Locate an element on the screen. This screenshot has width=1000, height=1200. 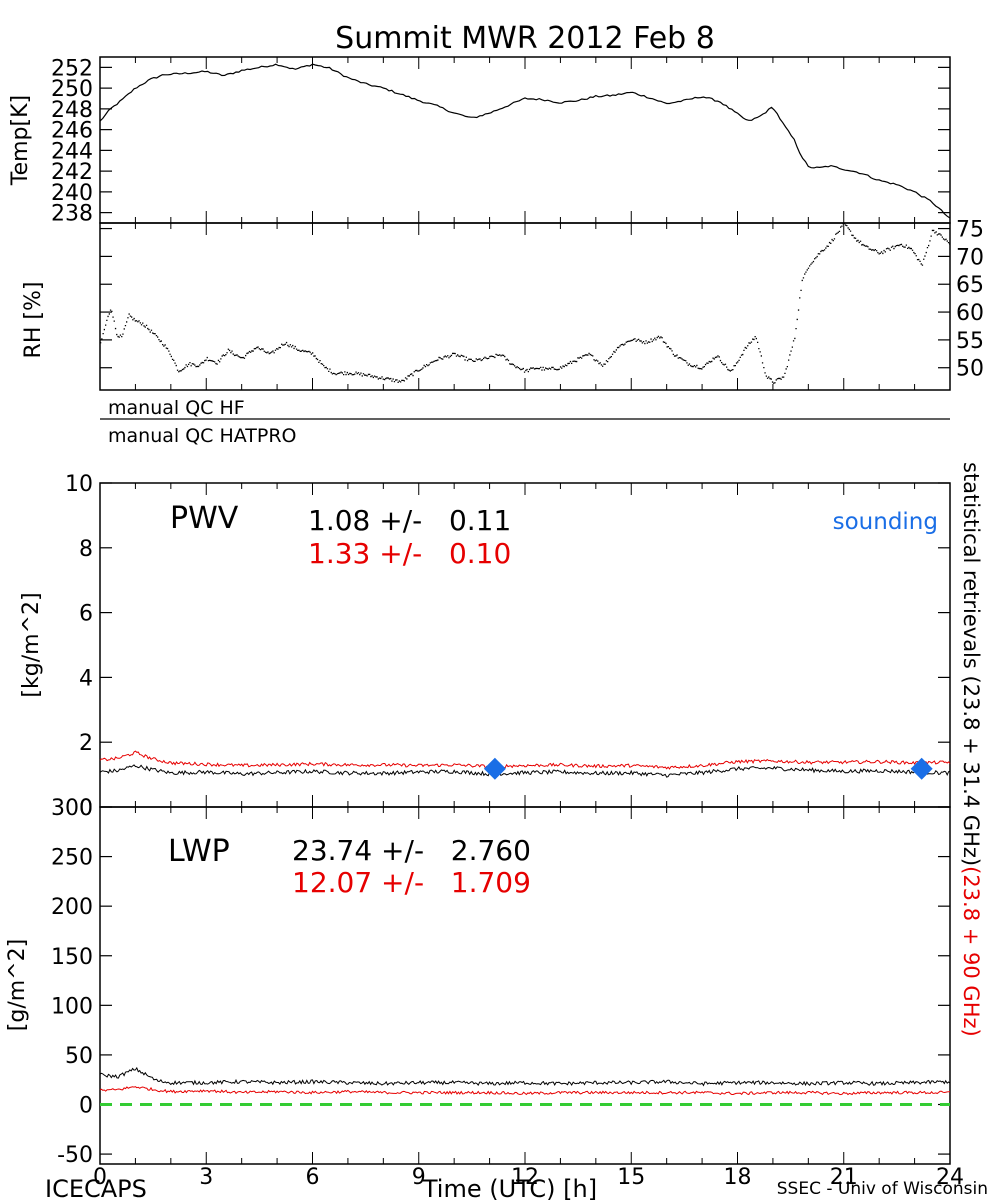
qc-hatpro-label: manual QC HATPRO is located at coordinates (202, 436).